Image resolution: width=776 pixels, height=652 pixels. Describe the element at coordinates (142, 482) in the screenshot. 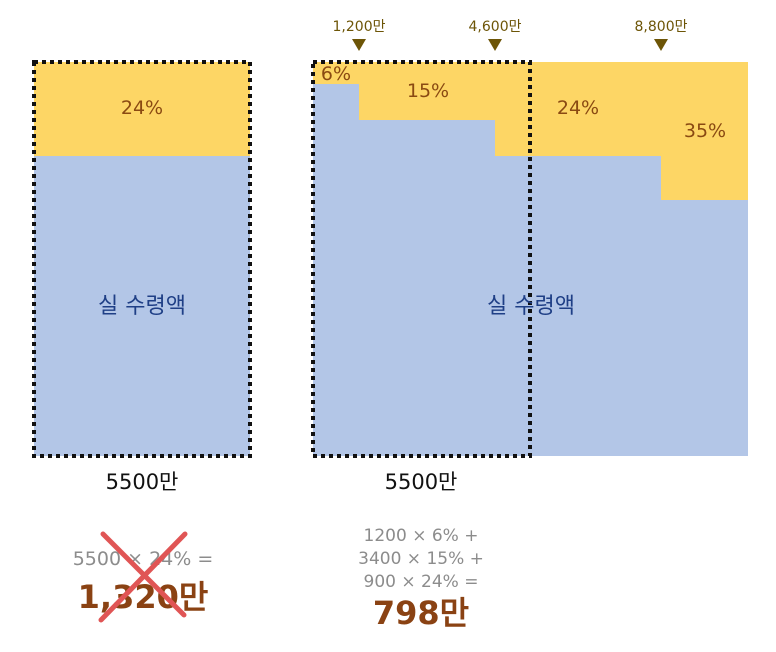

I see `left-base-label: 5500만` at that location.